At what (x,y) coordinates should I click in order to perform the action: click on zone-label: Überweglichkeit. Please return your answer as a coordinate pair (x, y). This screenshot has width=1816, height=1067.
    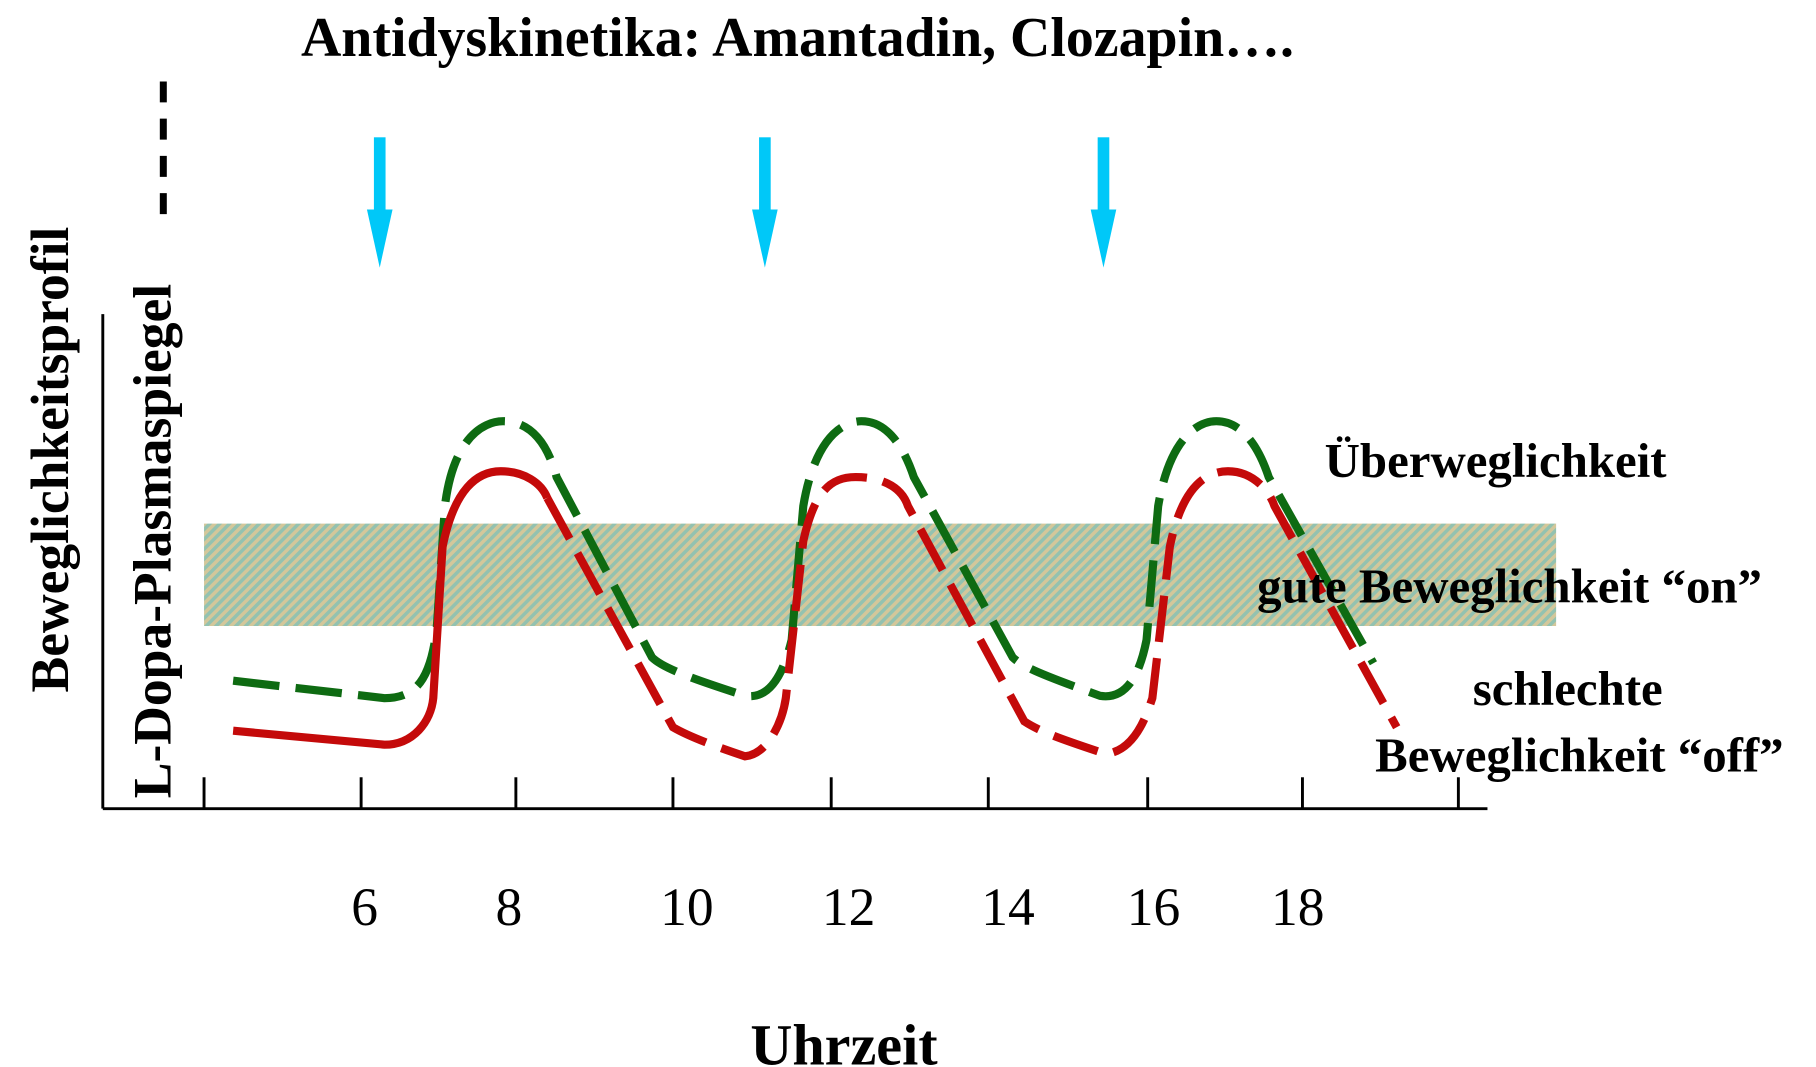
    Looking at the image, I should click on (1496, 460).